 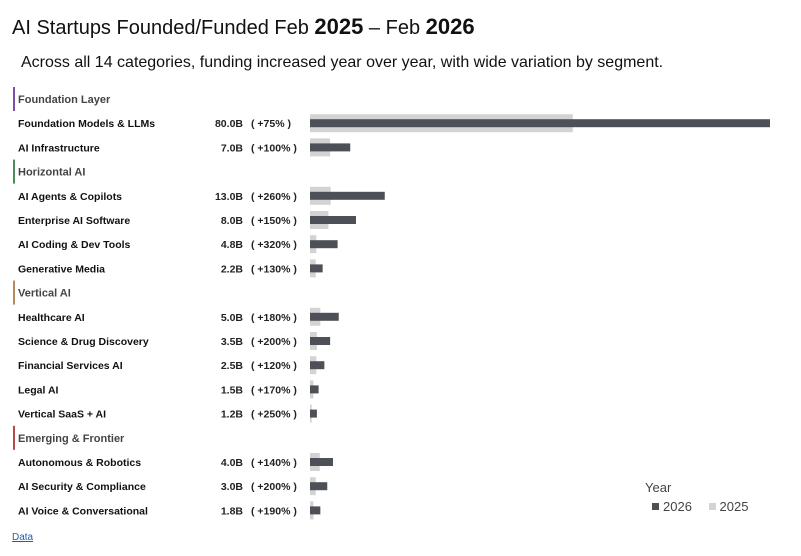 I want to click on legend-swatch-2026, so click(x=655, y=506).